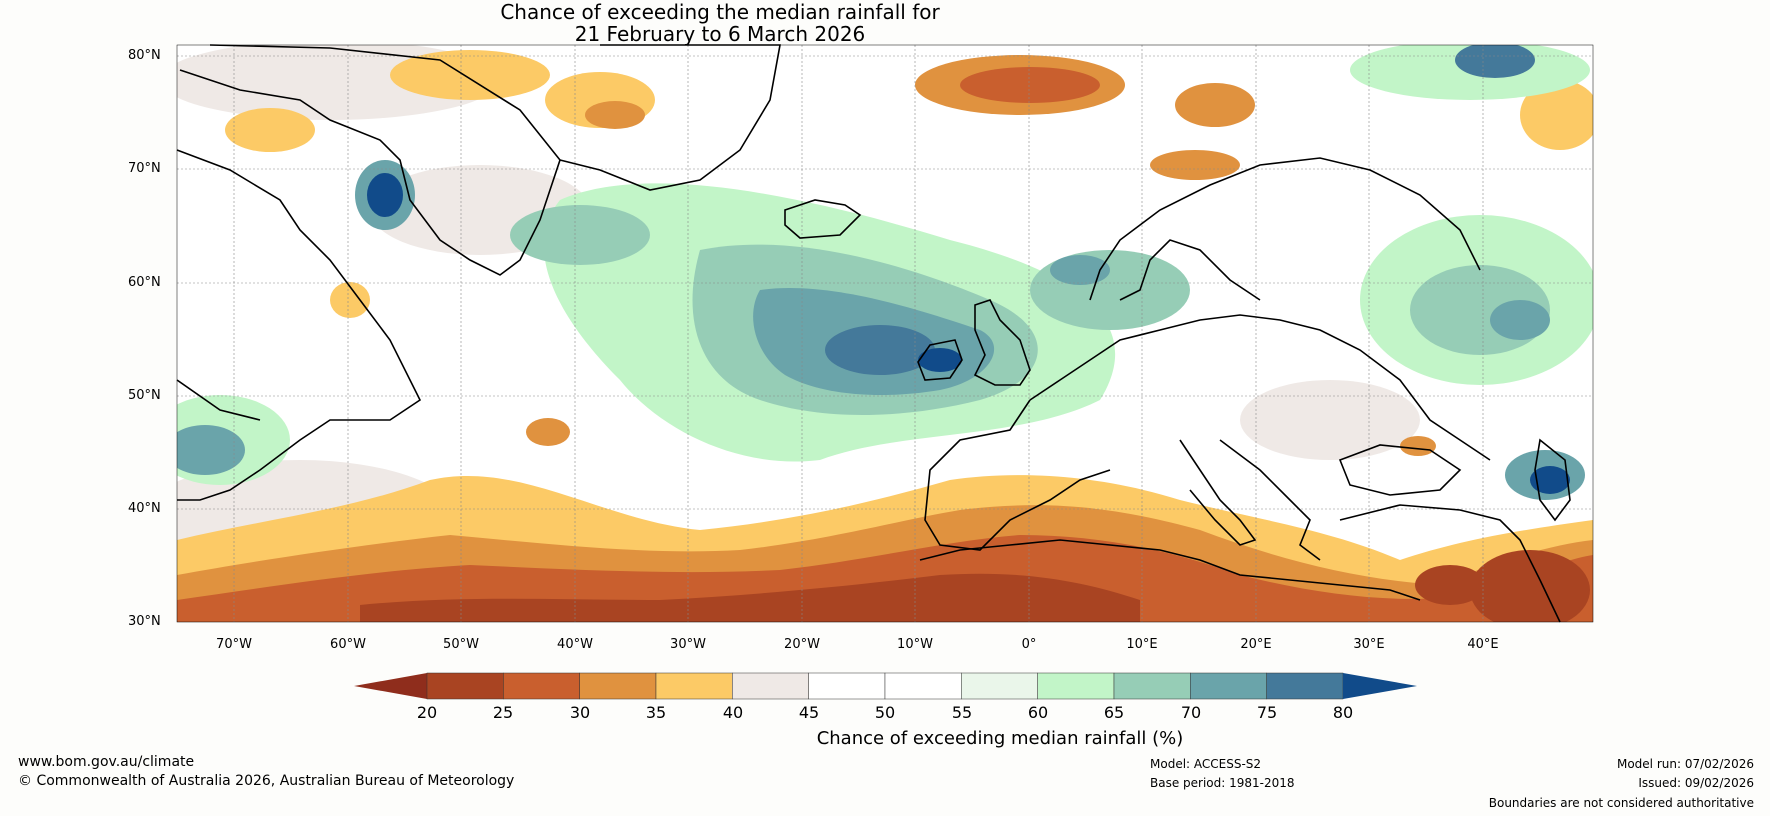  What do you see at coordinates (802, 644) in the screenshot?
I see `lon-label-20w: 20°W` at bounding box center [802, 644].